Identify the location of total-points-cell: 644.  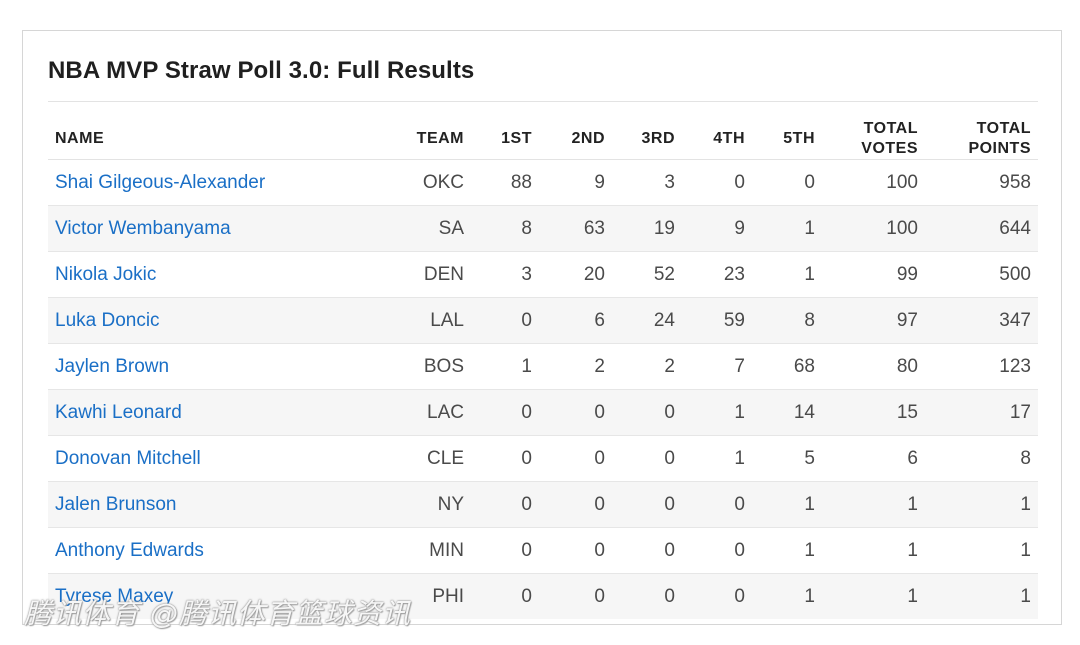
(981, 228).